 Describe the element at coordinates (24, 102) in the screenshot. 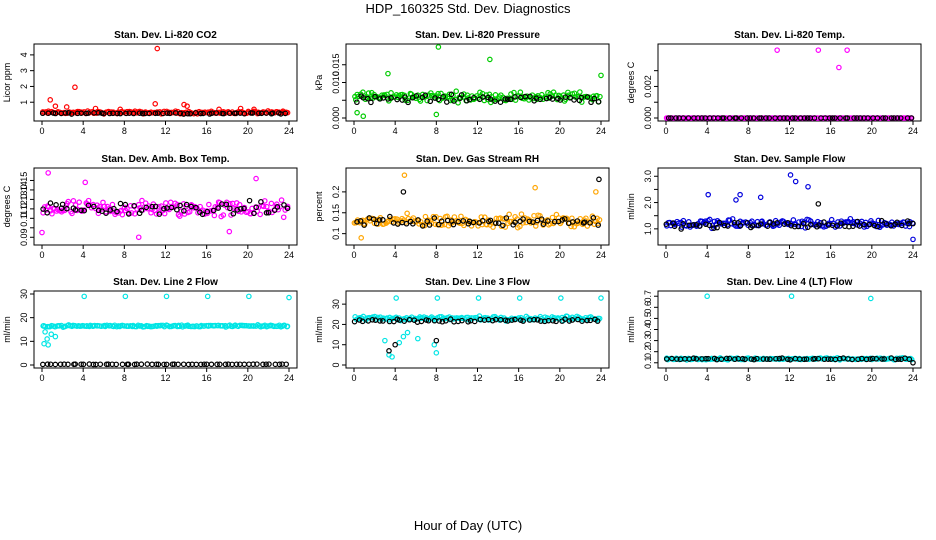

I see `y-tick-label: 1` at that location.